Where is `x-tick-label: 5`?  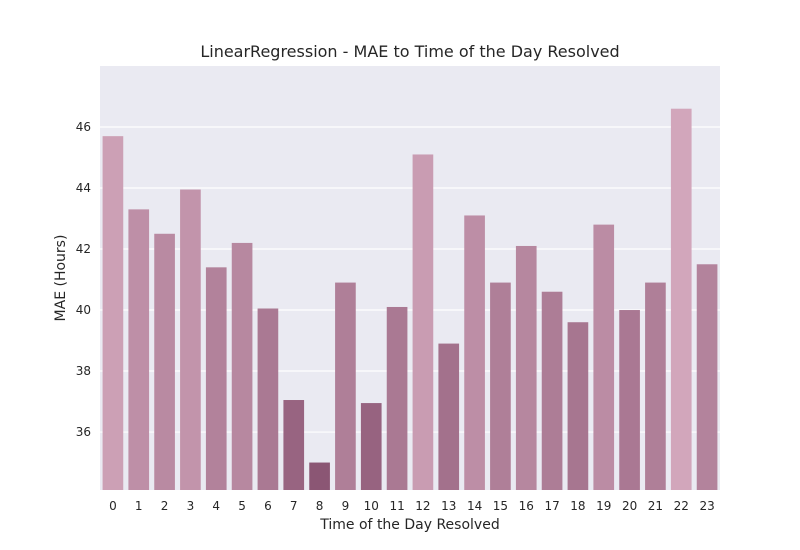 x-tick-label: 5 is located at coordinates (242, 506).